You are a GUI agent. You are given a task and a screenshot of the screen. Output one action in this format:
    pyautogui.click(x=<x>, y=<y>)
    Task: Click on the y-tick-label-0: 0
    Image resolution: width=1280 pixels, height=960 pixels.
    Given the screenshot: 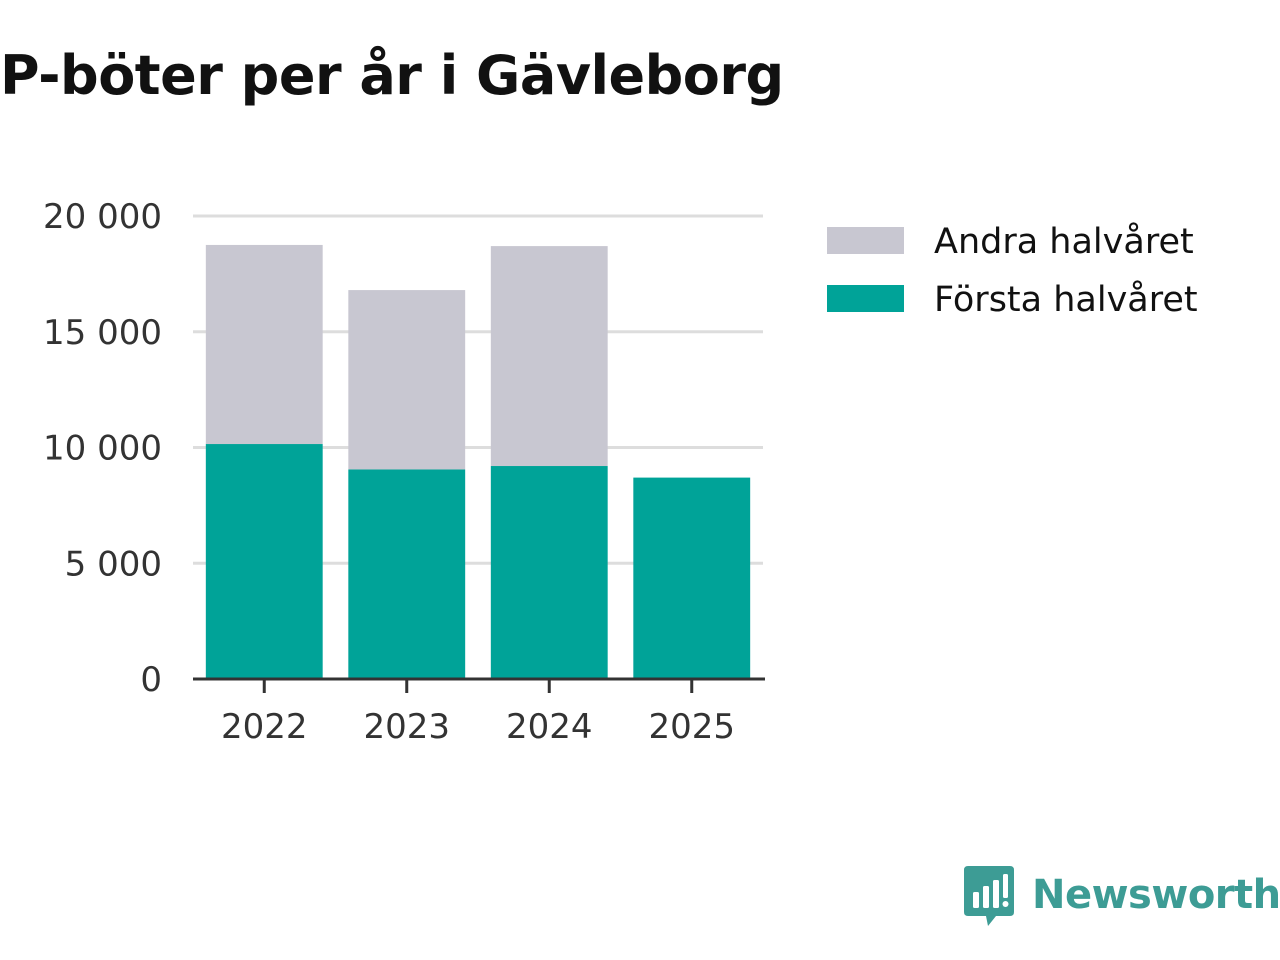 What is the action you would take?
    pyautogui.click(x=151, y=680)
    